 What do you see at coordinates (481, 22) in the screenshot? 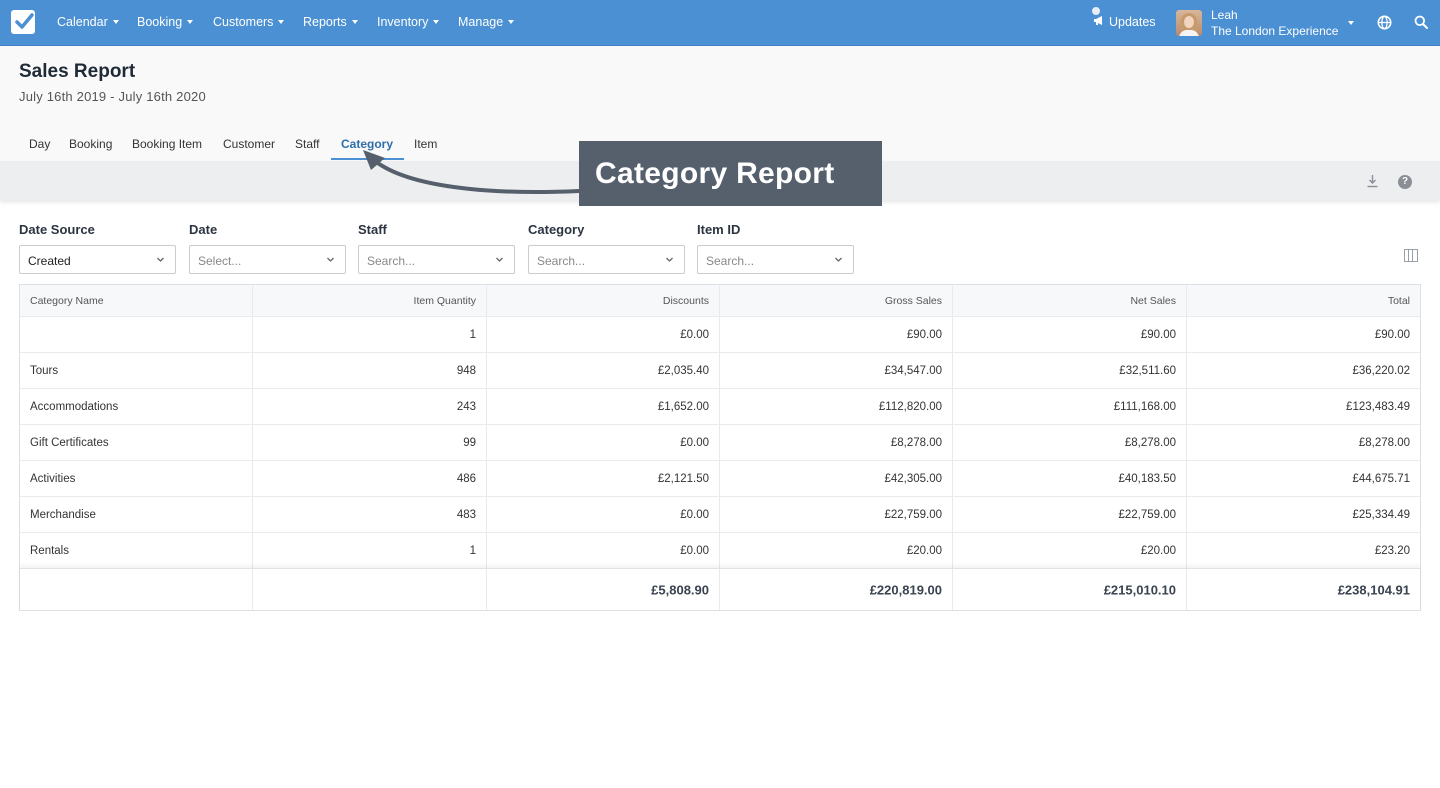
I see `nav-manage-label: Manage` at bounding box center [481, 22].